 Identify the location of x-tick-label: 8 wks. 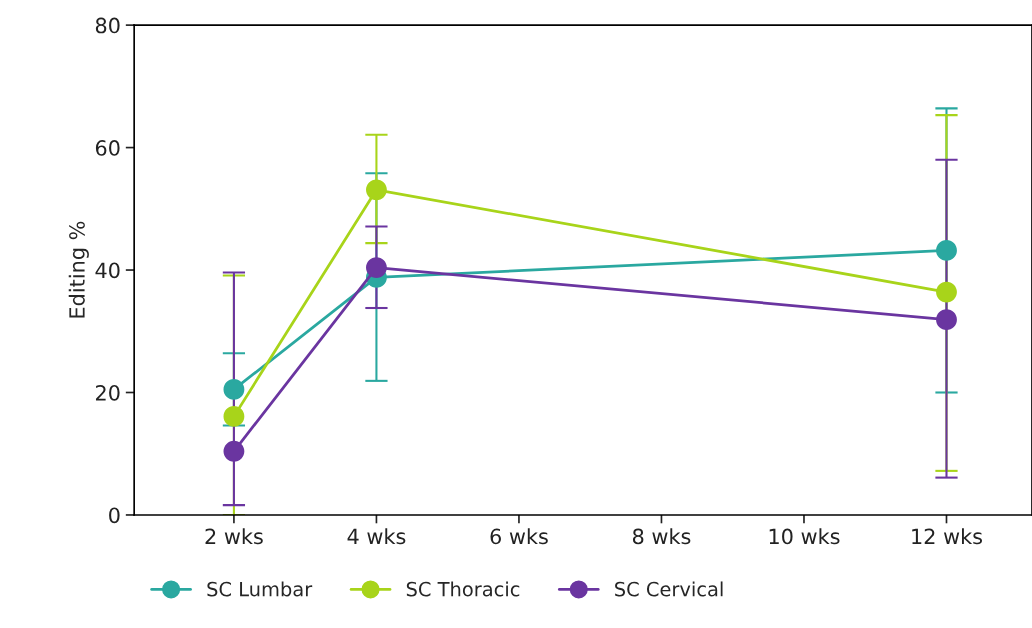
(661, 536).